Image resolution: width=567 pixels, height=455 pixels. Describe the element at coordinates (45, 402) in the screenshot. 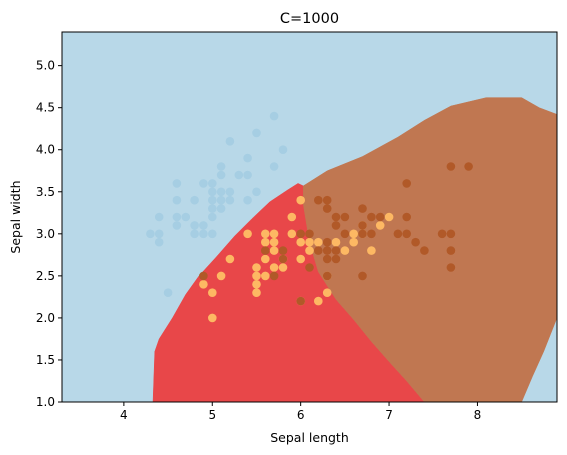

I see `y-tick-label: 1.0` at that location.